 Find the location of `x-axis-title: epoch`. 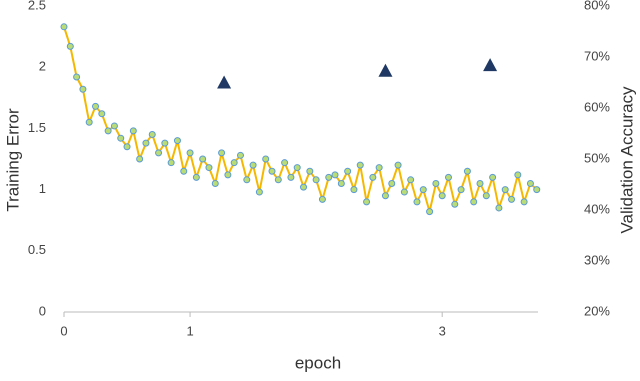

x-axis-title: epoch is located at coordinates (318, 362).